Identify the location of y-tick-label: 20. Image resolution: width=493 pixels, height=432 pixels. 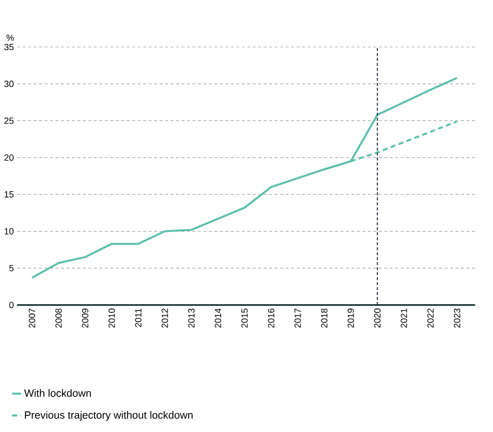
(9, 157).